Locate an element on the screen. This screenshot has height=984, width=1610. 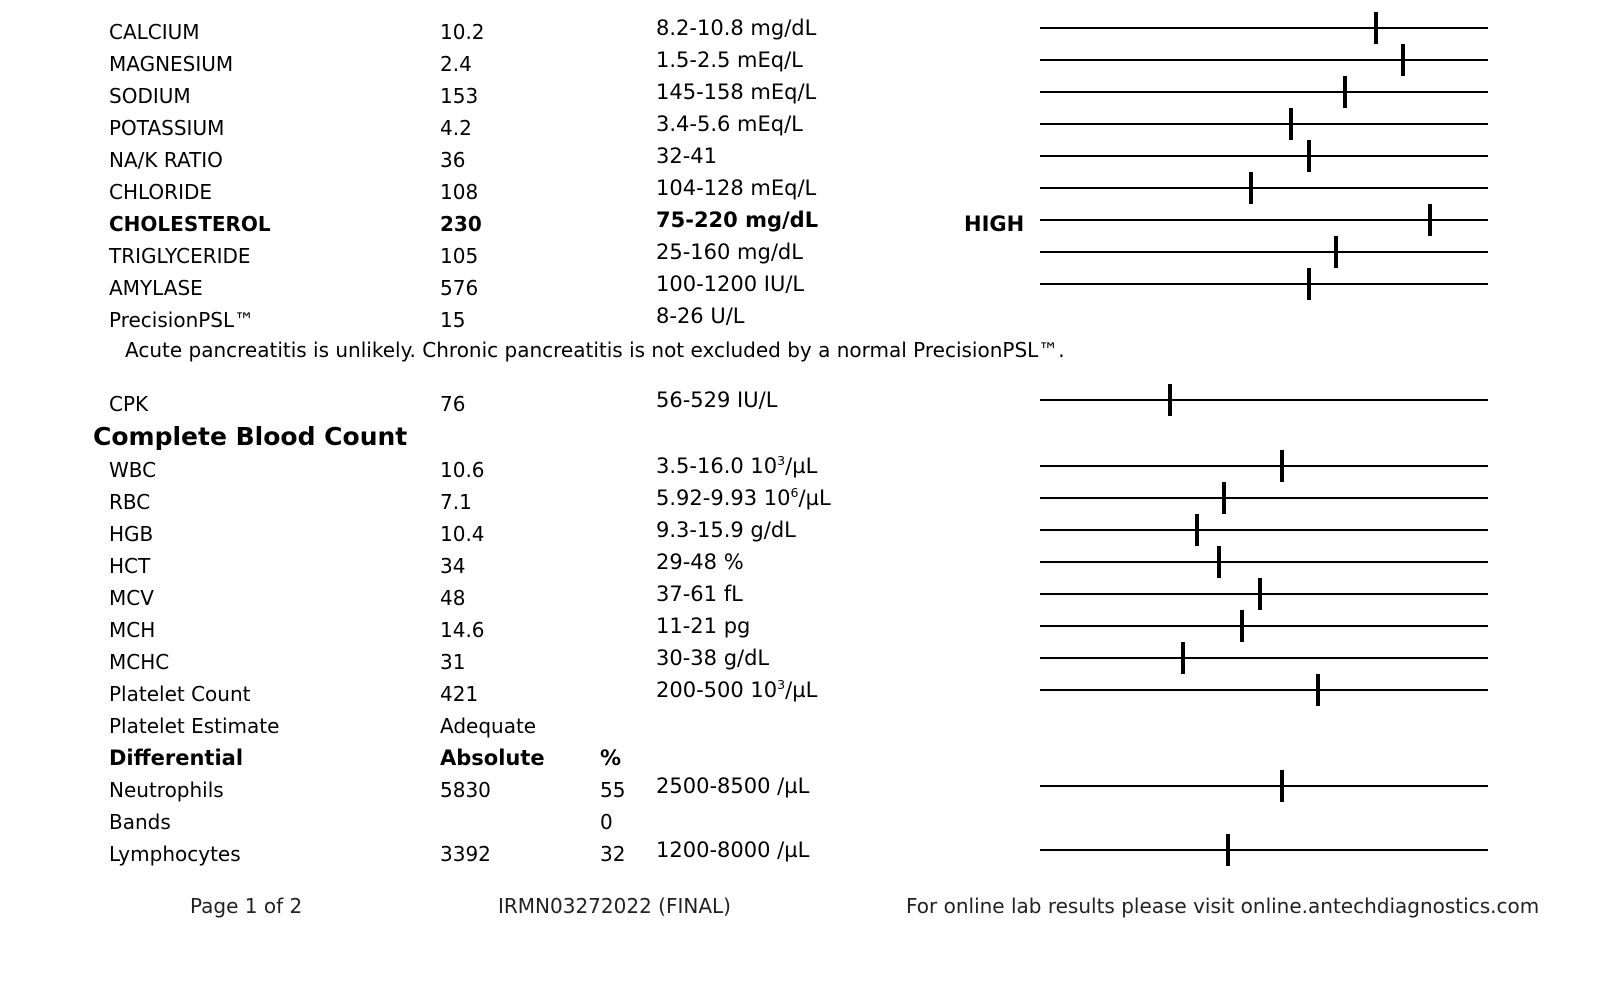
cholesterol-range-bar is located at coordinates (1264, 220).